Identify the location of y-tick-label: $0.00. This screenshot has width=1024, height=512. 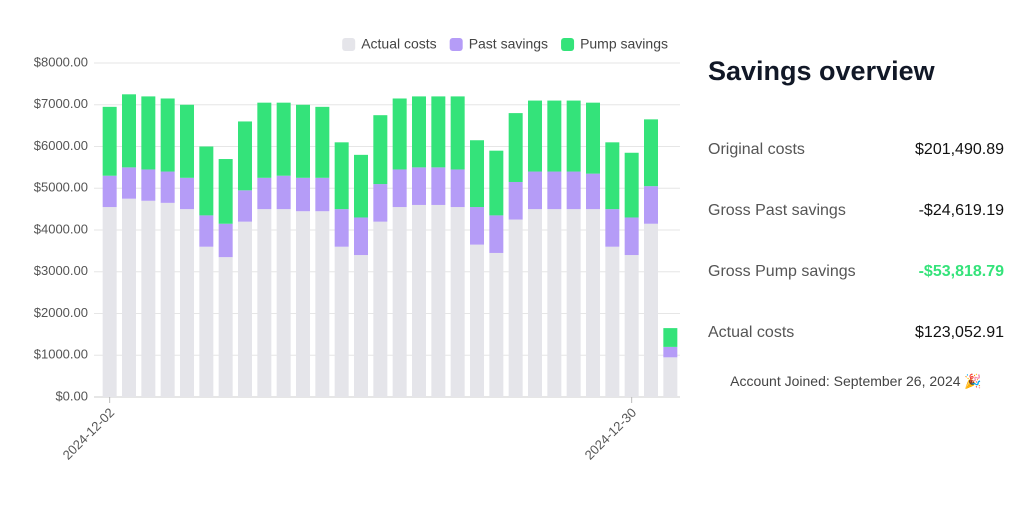
(71, 395).